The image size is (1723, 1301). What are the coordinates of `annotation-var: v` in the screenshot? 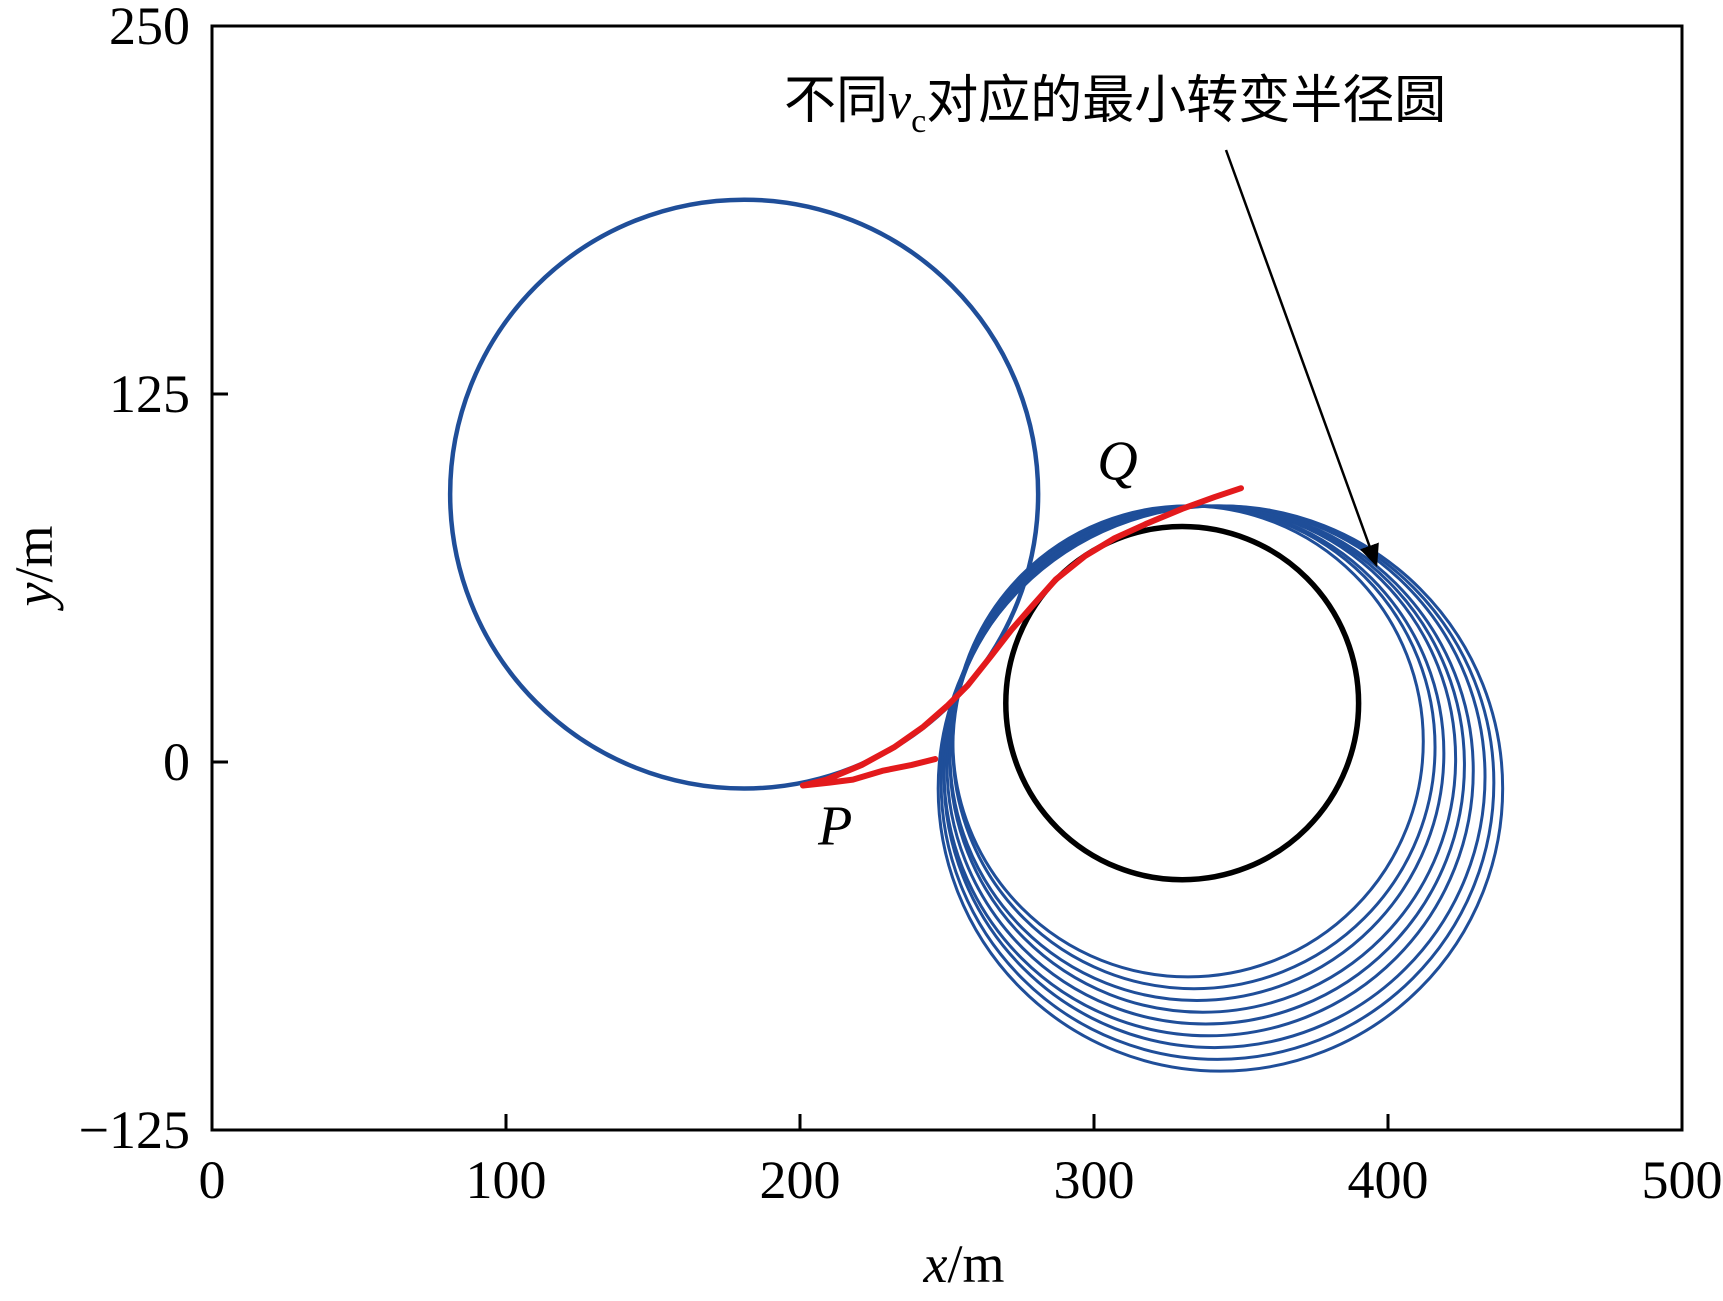 It's located at (900, 101).